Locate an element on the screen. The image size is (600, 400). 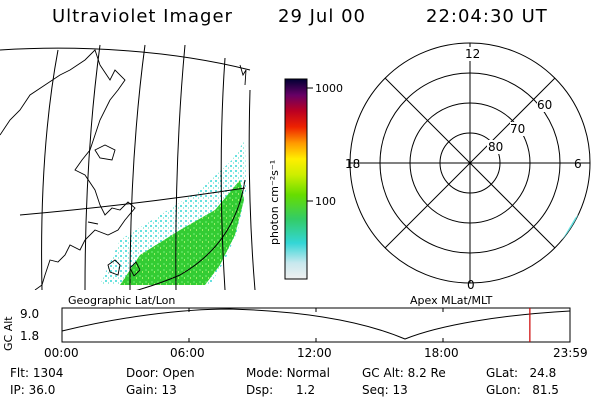
info-gcalt: GC Alt: 8.2 Re is located at coordinates (404, 373).